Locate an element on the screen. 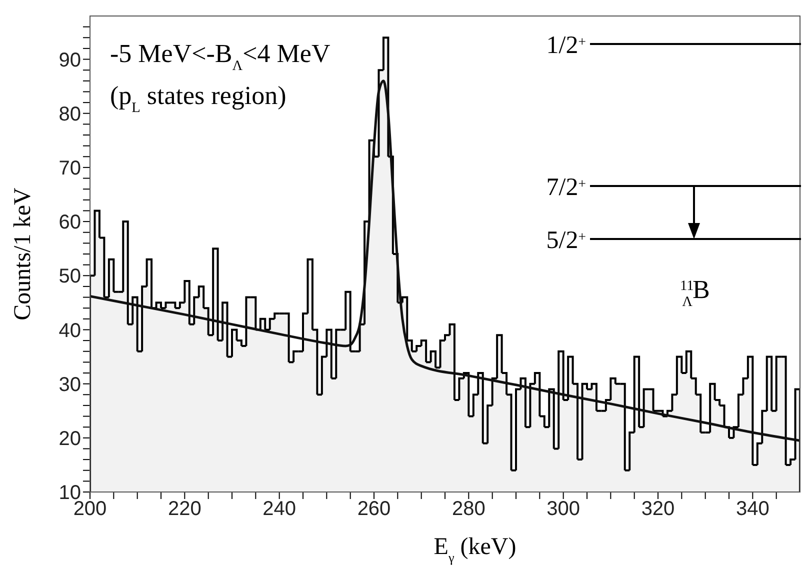 This screenshot has height=572, width=808. annotation: 5/2$^{+}$ is located at coordinates (566, 240).